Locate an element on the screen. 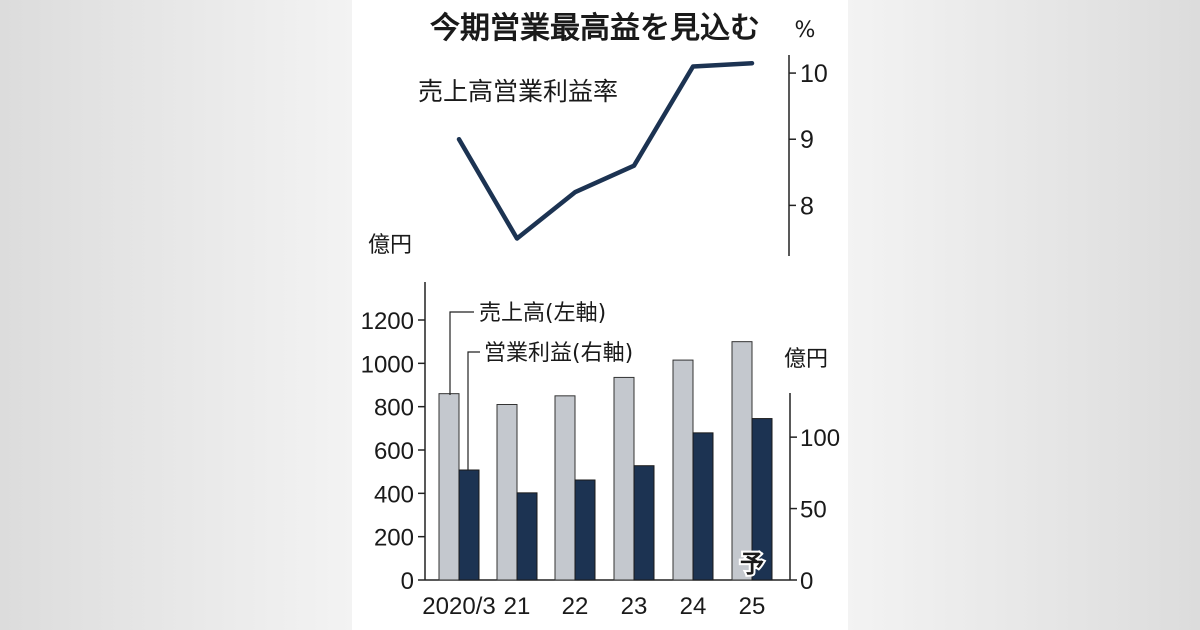 The image size is (1200, 630). left-axis-tick-label: 1000 is located at coordinates (387, 364).